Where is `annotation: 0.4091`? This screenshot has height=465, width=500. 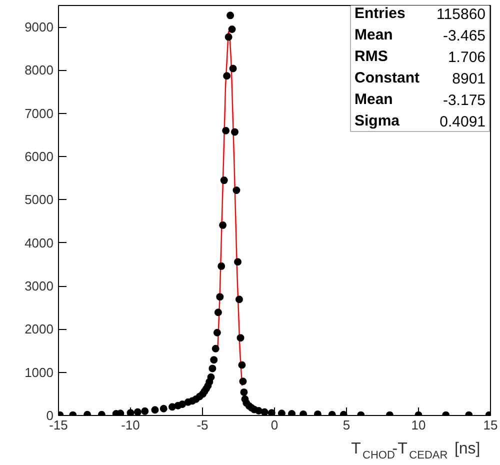 annotation: 0.4091 is located at coordinates (463, 122).